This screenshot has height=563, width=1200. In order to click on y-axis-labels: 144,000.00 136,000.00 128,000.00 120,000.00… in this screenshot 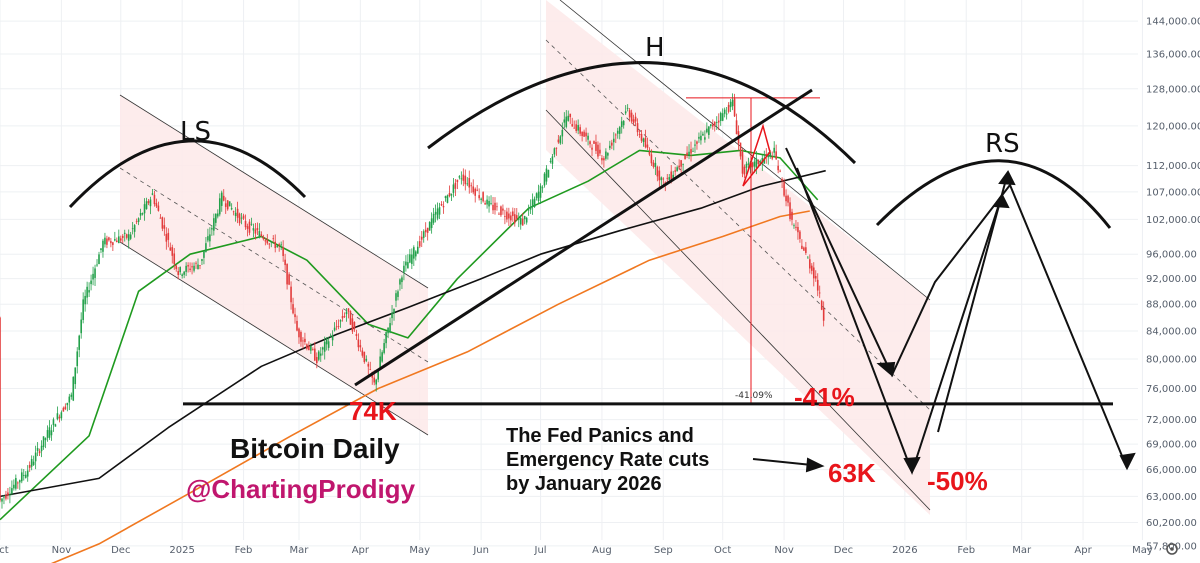, I will do `click(1173, 285)`.